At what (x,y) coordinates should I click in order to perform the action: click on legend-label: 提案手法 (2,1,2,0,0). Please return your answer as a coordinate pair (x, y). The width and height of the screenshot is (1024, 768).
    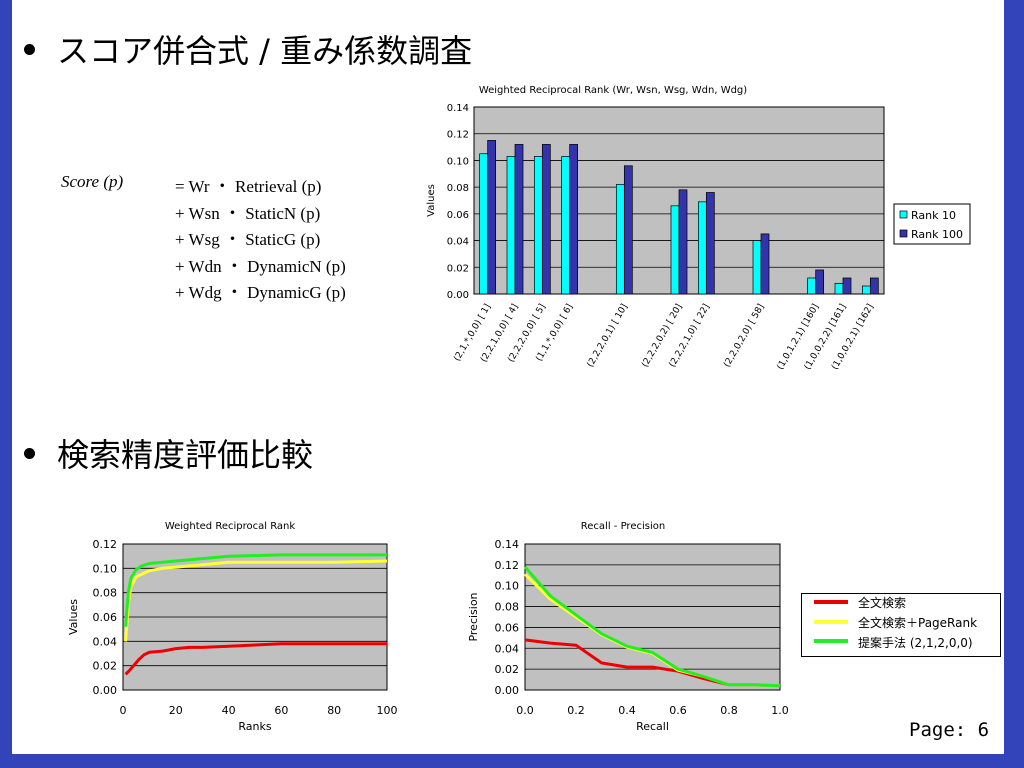
    Looking at the image, I should click on (915, 643).